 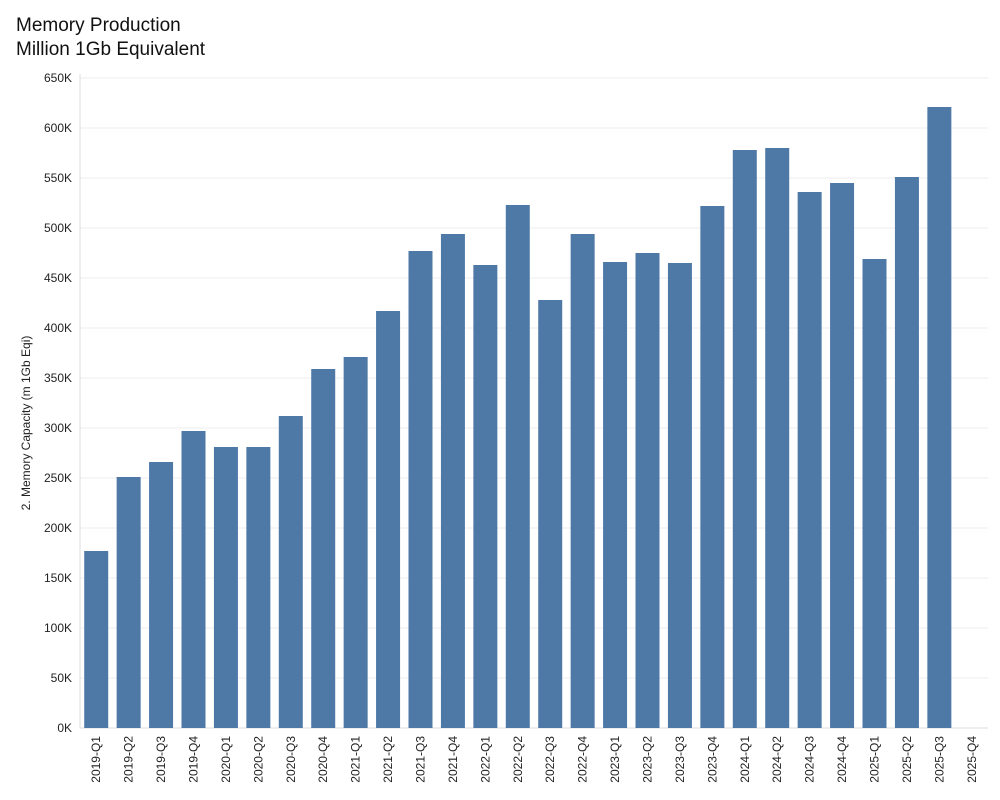 I want to click on bar-2020-Q1, so click(x=225, y=587).